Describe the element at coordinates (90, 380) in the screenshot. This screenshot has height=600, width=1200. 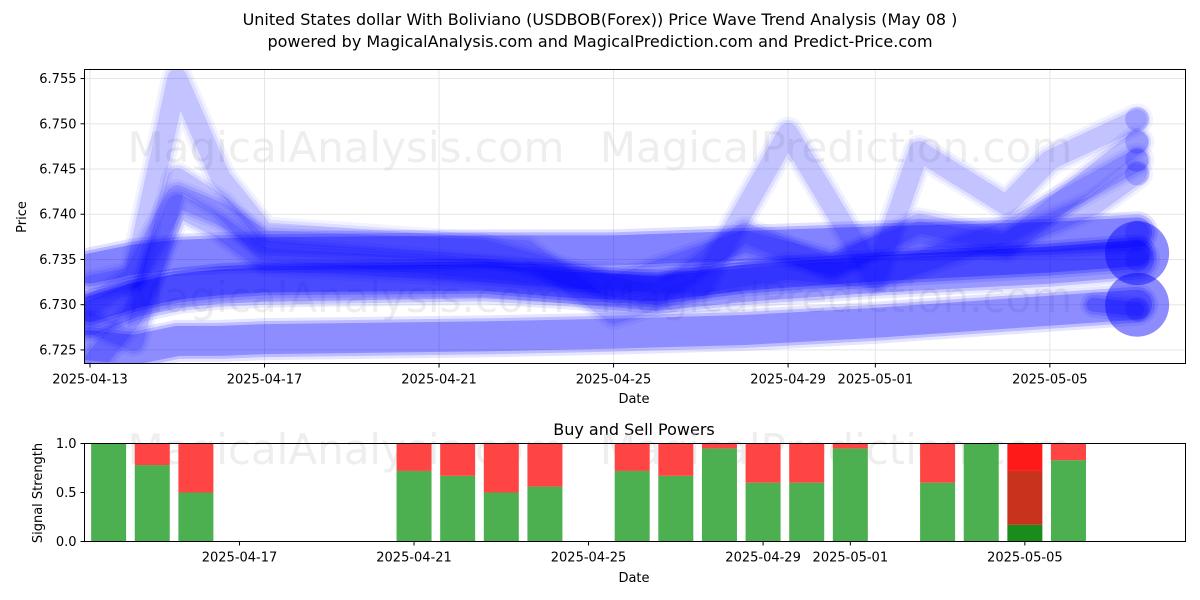
I see `price-x-tick-label: 2025-04-13` at that location.